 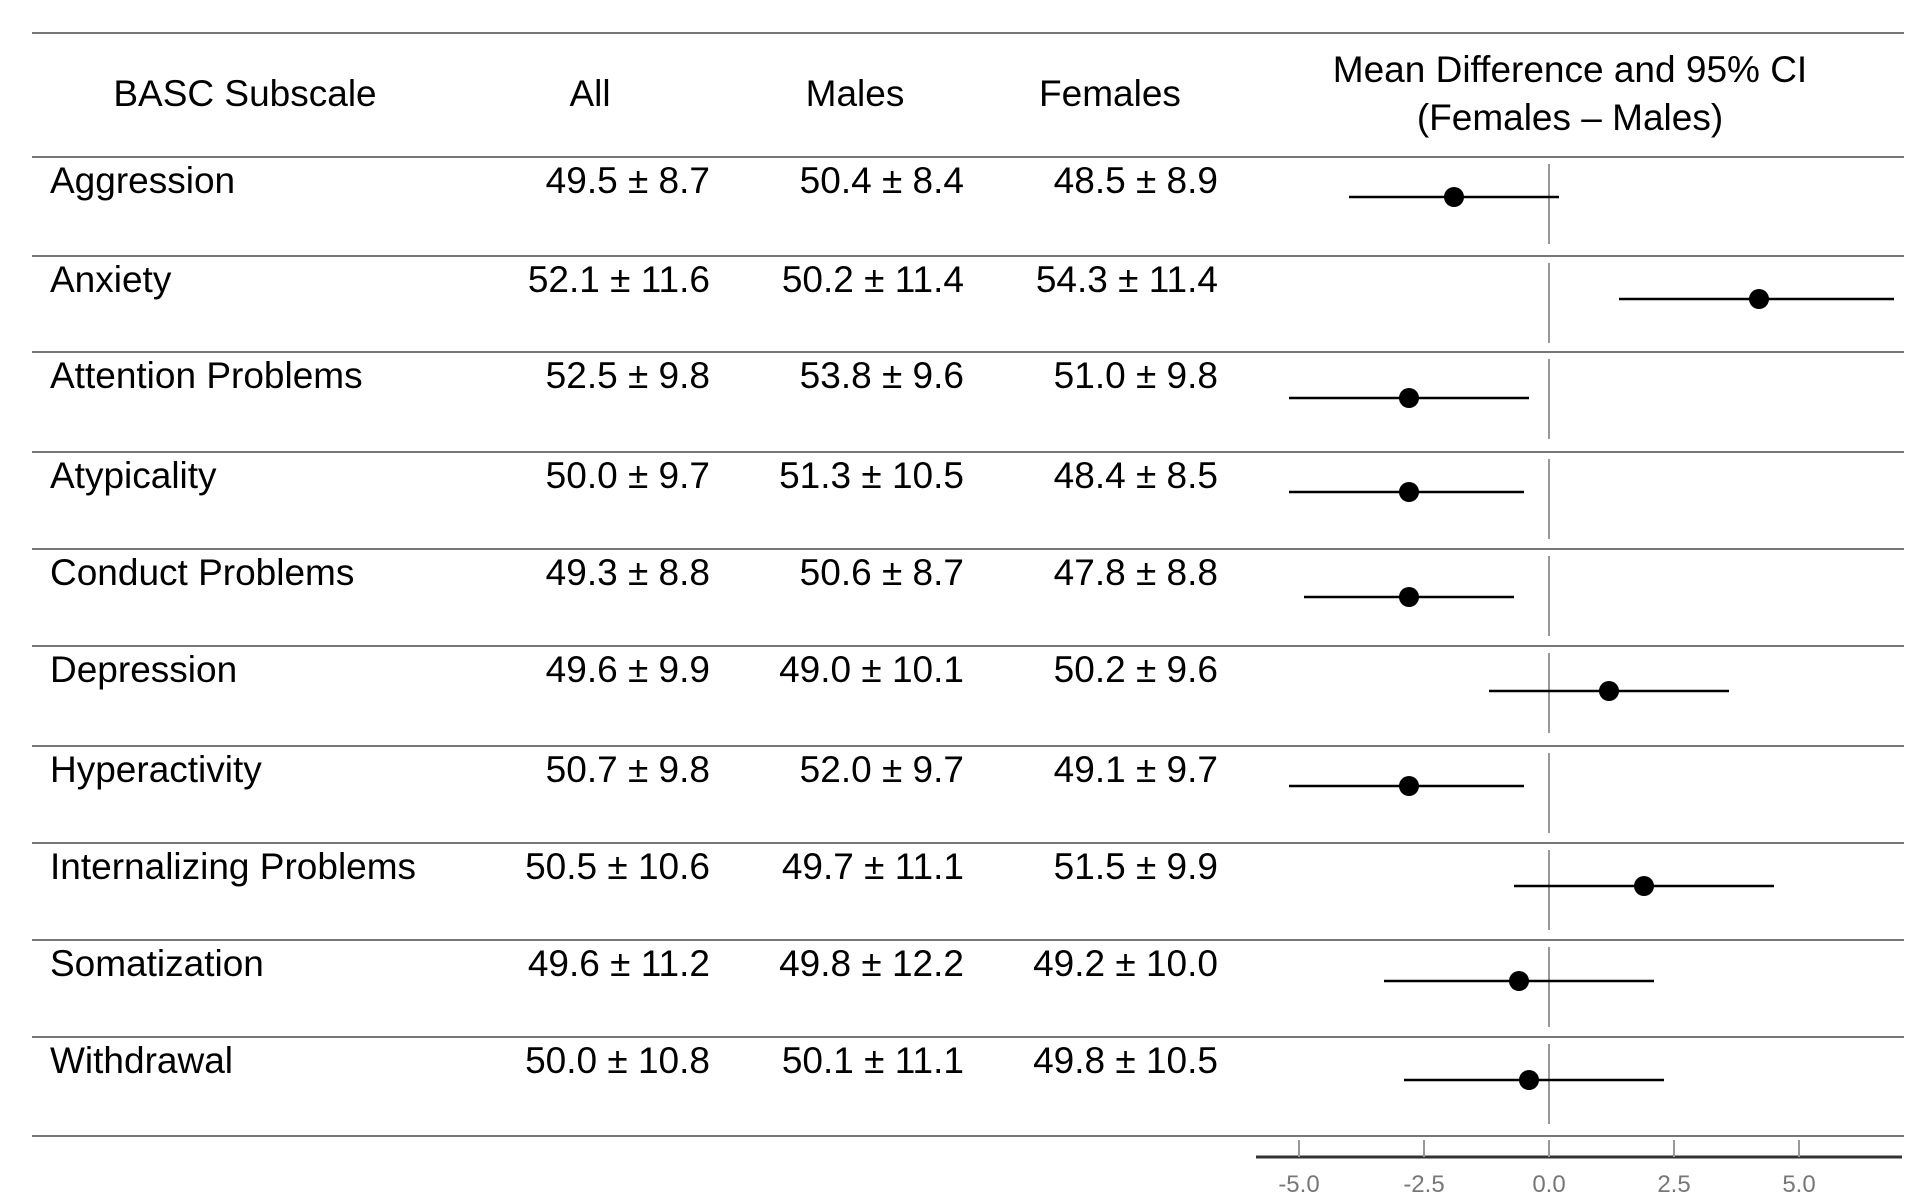 What do you see at coordinates (617, 1060) in the screenshot?
I see `all-value: 50.0 ± 10.8` at bounding box center [617, 1060].